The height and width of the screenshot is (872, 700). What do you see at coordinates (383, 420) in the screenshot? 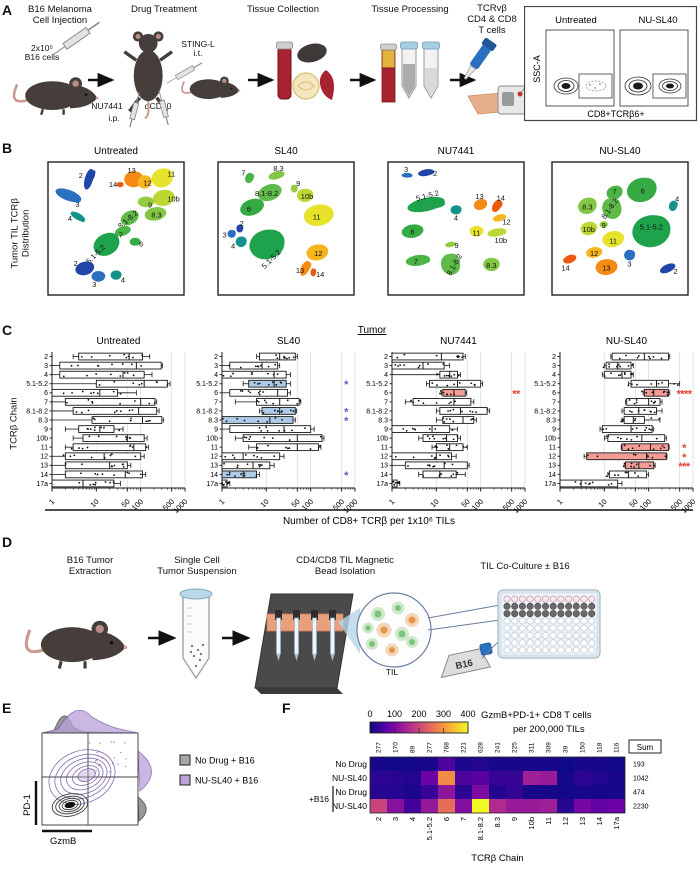
I see `chain-label: 8.3` at bounding box center [383, 420].